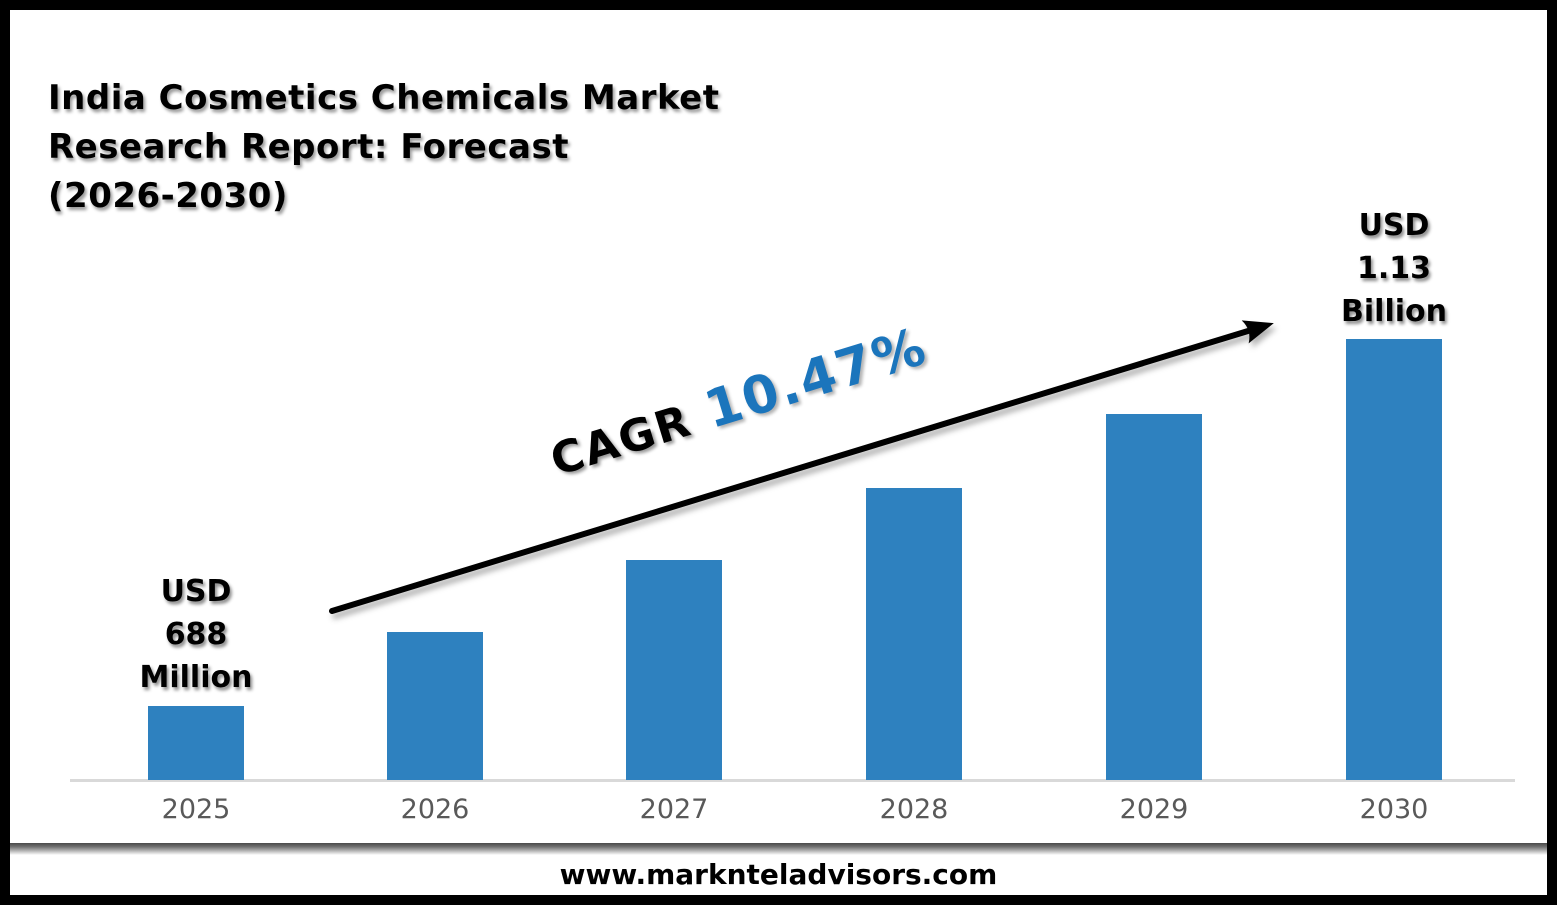 This screenshot has height=905, width=1557. I want to click on x-tick-2030: 2030, so click(1394, 809).